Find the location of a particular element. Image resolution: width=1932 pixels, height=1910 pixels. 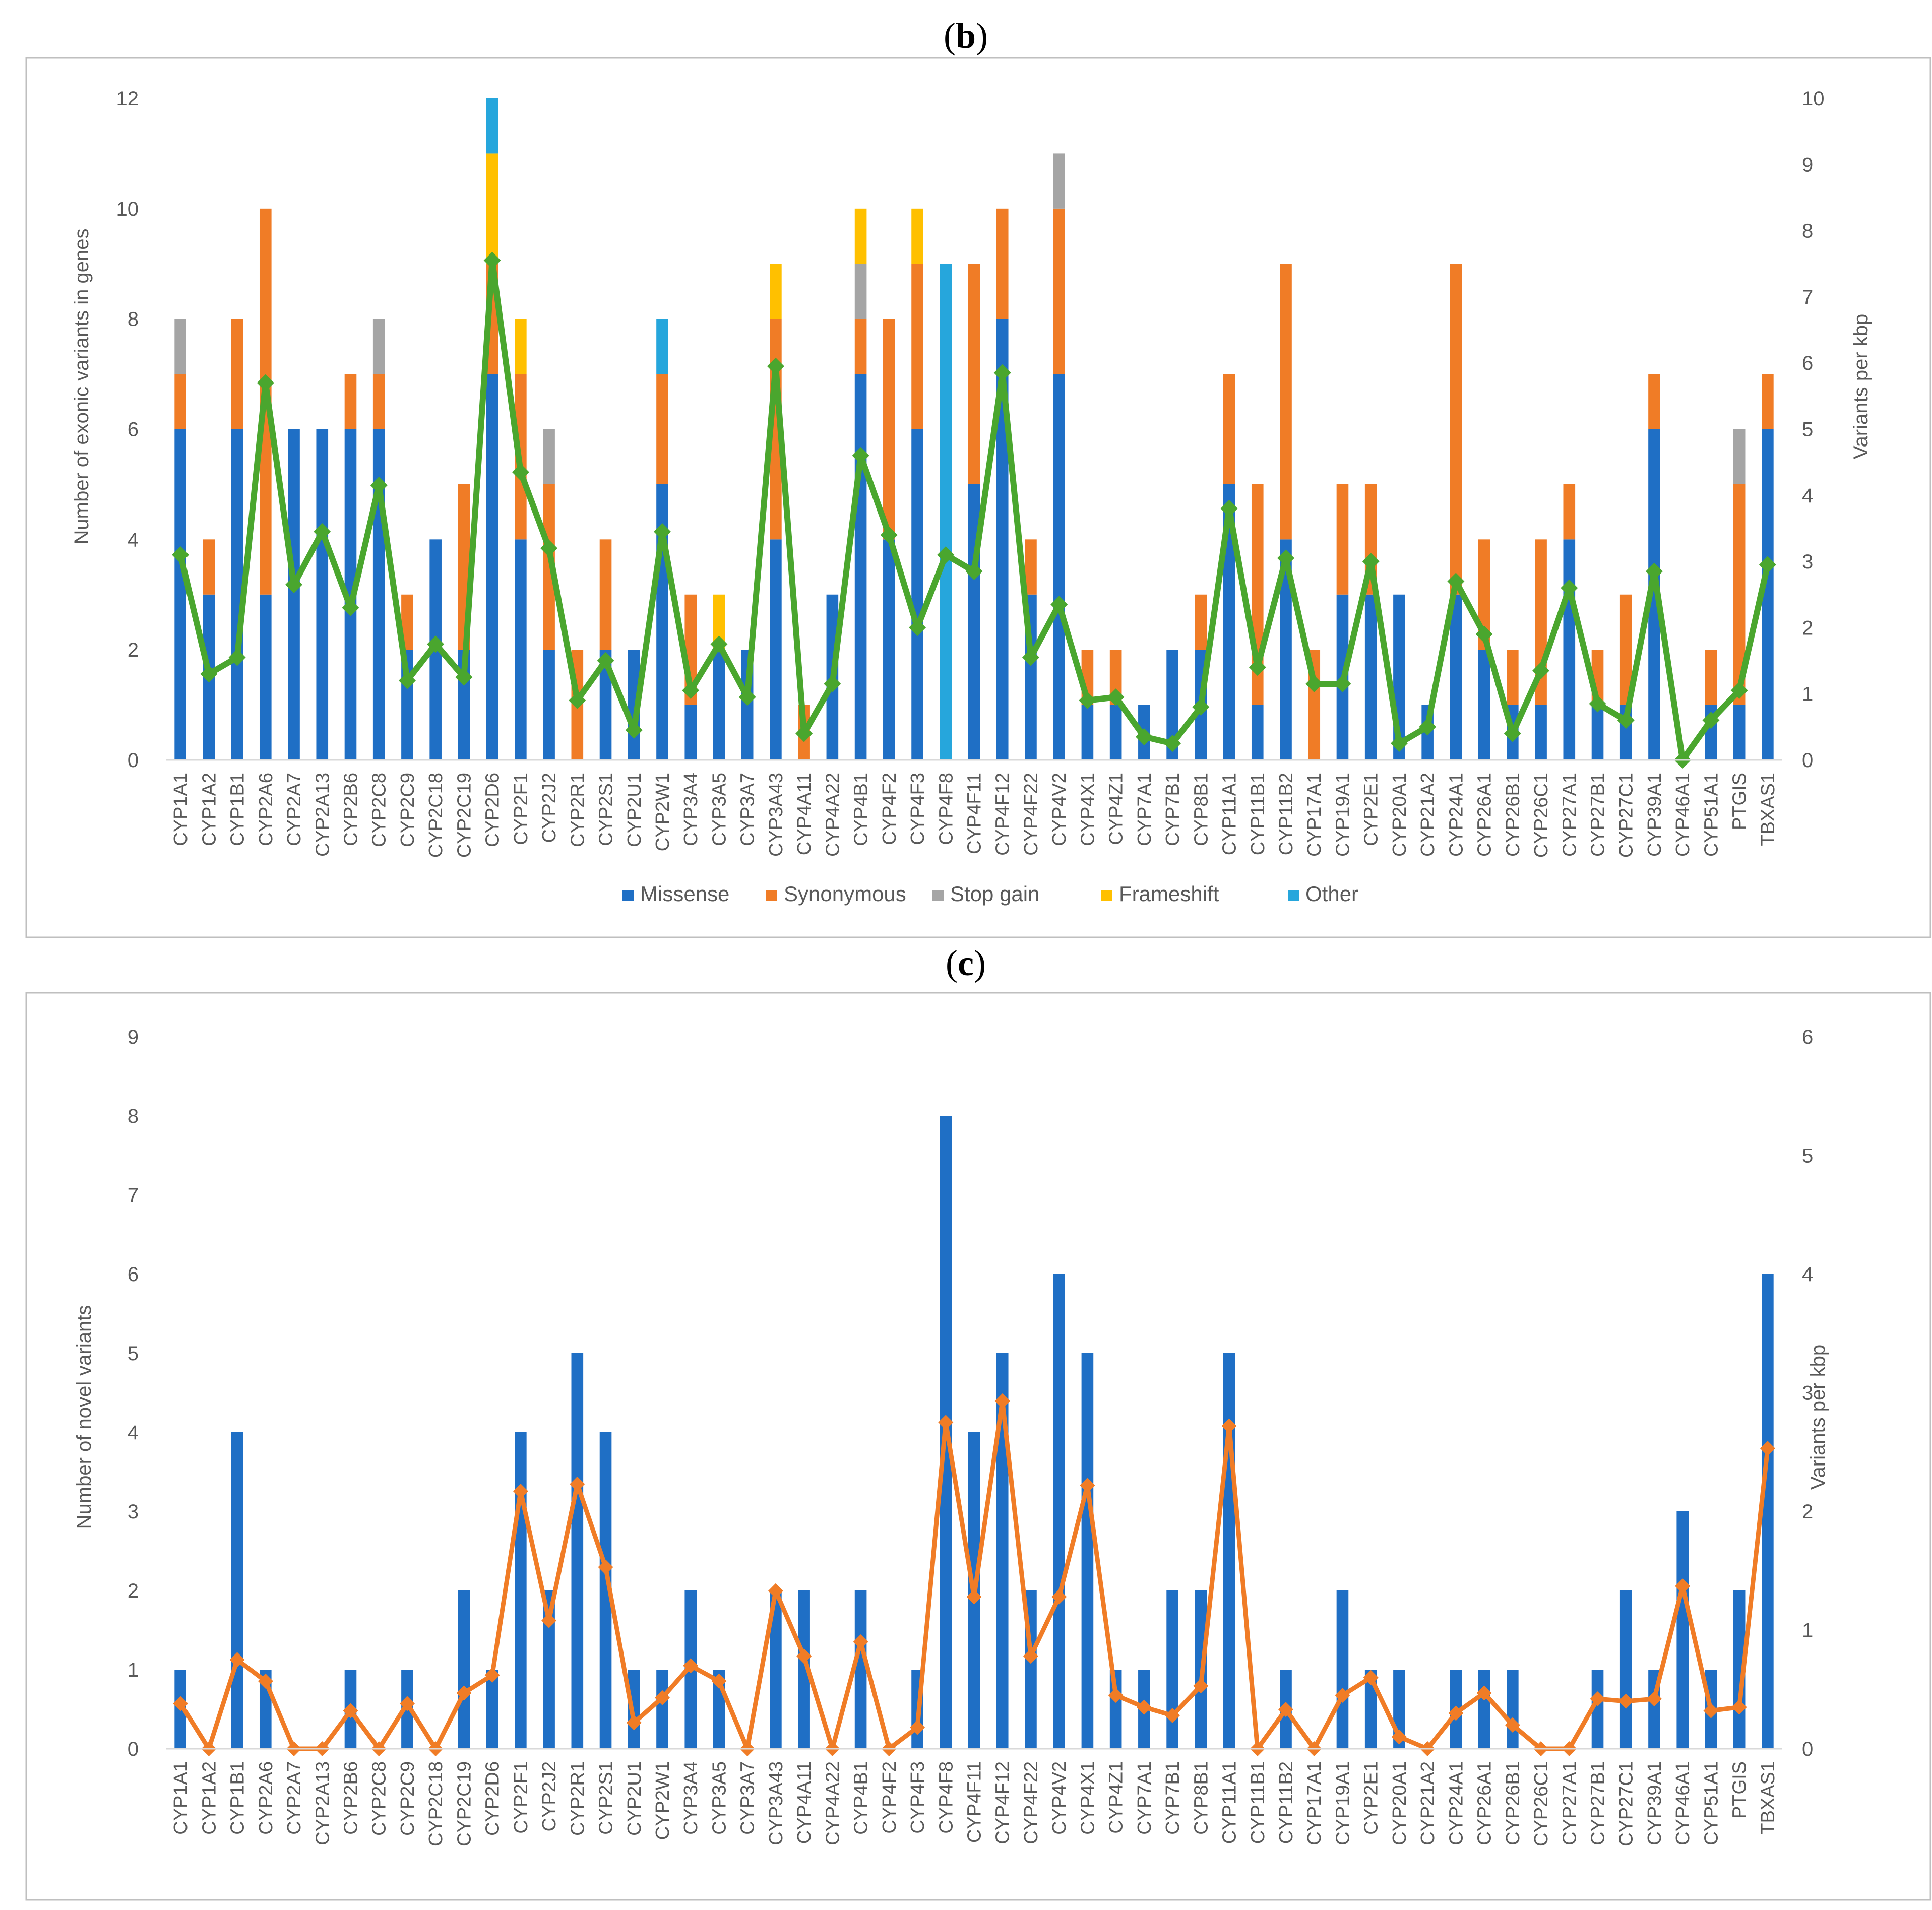

x-tick-cyp4f2: CYP4F2 is located at coordinates (889, 1797).